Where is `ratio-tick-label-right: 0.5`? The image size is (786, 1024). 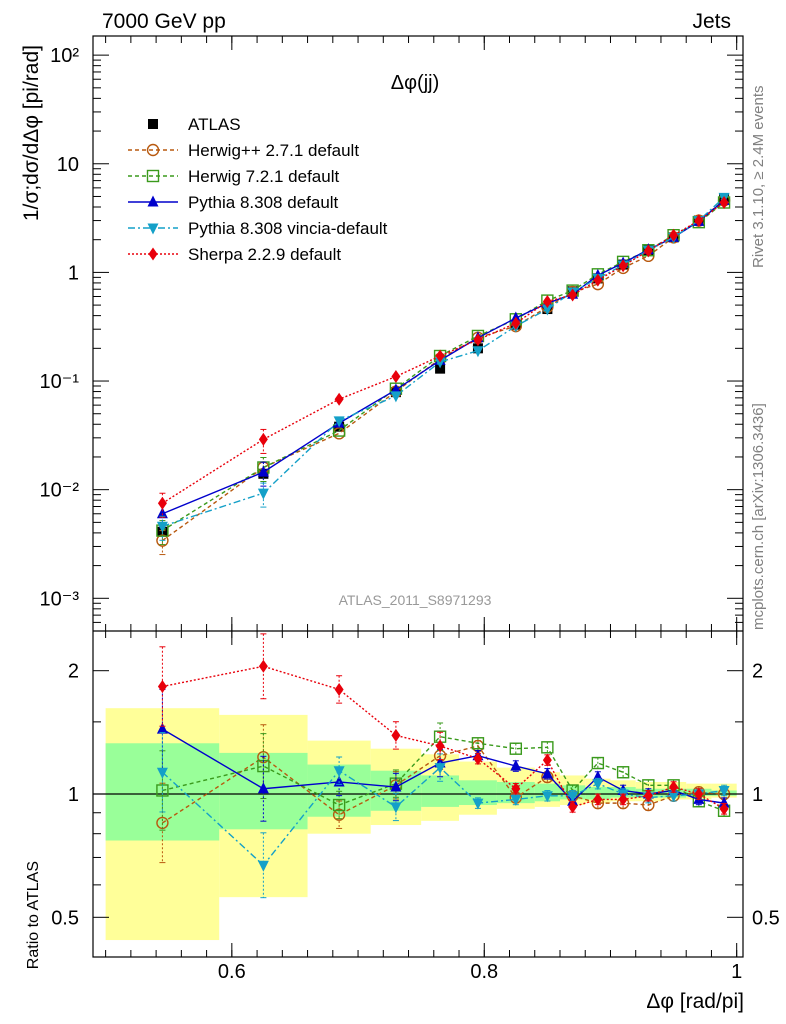
ratio-tick-label-right: 0.5 is located at coordinates (766, 918).